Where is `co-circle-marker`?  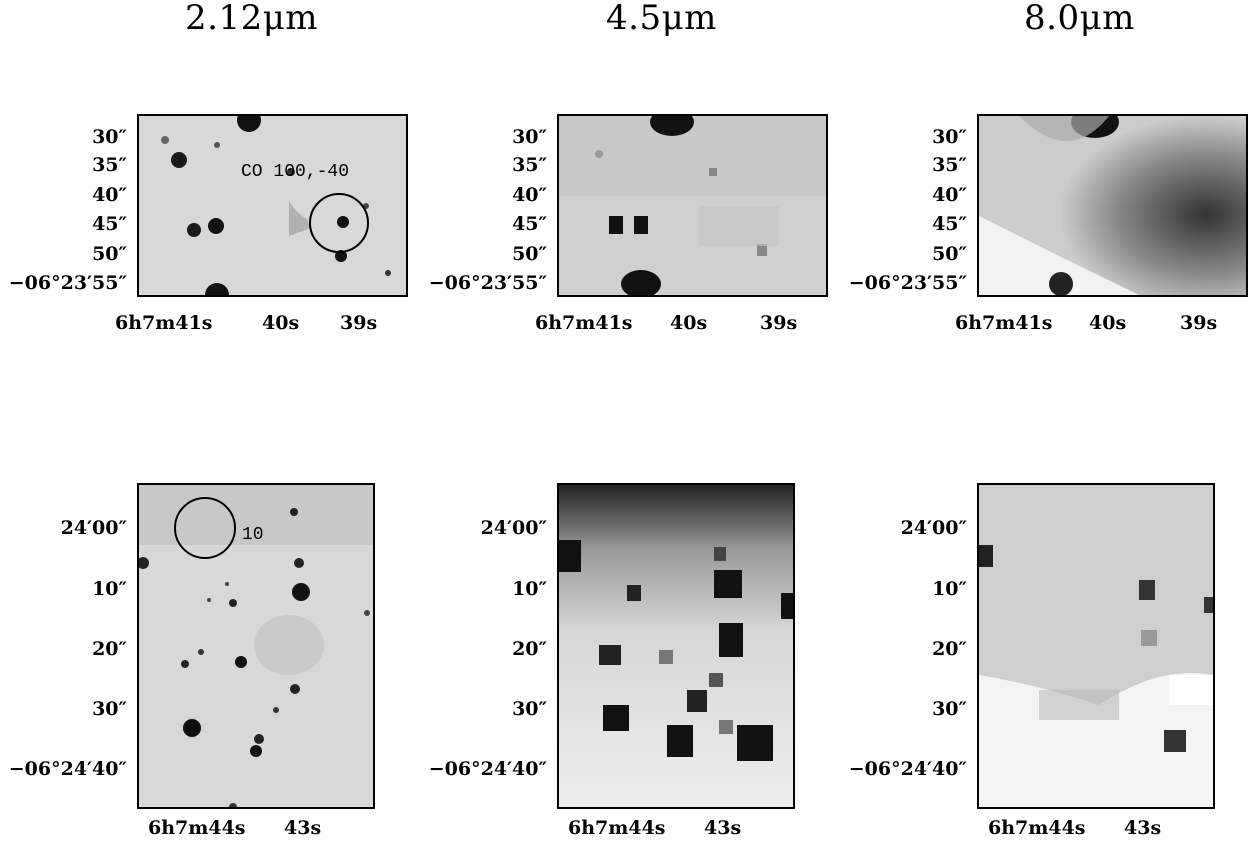 co-circle-marker is located at coordinates (339, 223).